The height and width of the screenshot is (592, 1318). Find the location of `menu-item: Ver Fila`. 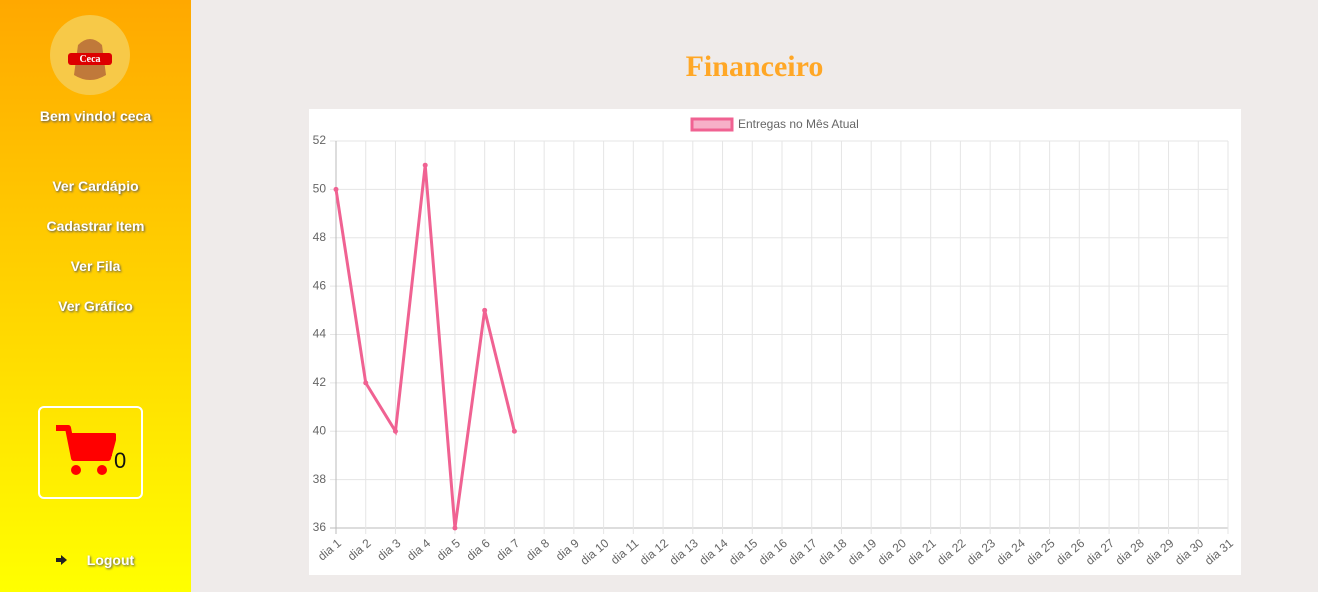

menu-item: Ver Fila is located at coordinates (95, 266).